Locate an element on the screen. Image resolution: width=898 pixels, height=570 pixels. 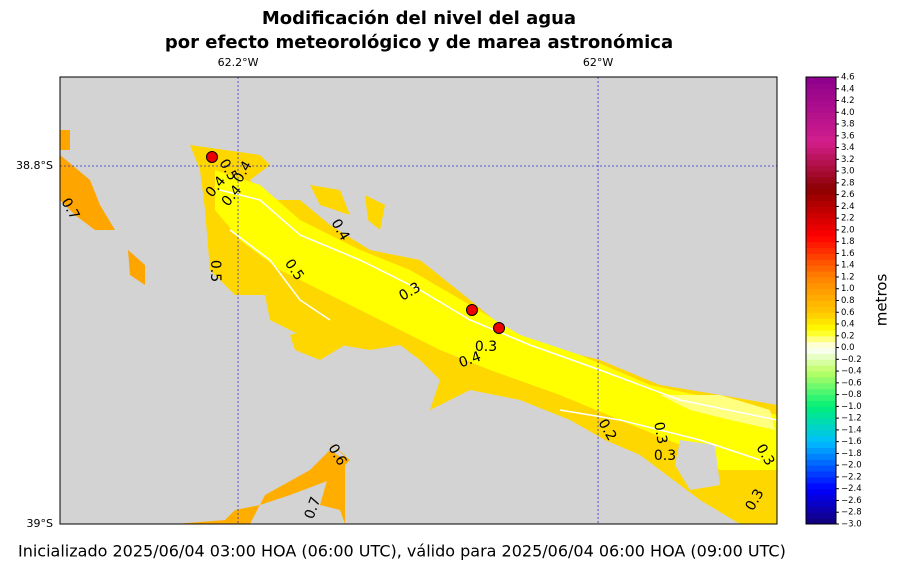
x-tick-label: 62°W is located at coordinates (598, 62).